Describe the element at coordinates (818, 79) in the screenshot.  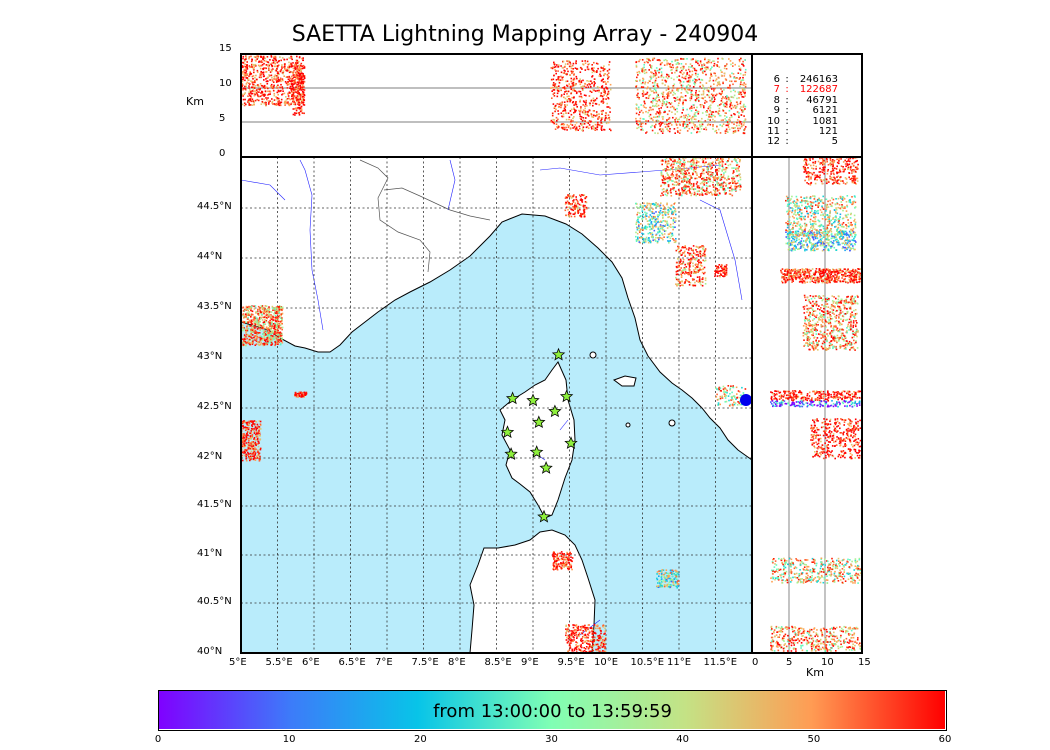
I see `legend-count: 246163` at that location.